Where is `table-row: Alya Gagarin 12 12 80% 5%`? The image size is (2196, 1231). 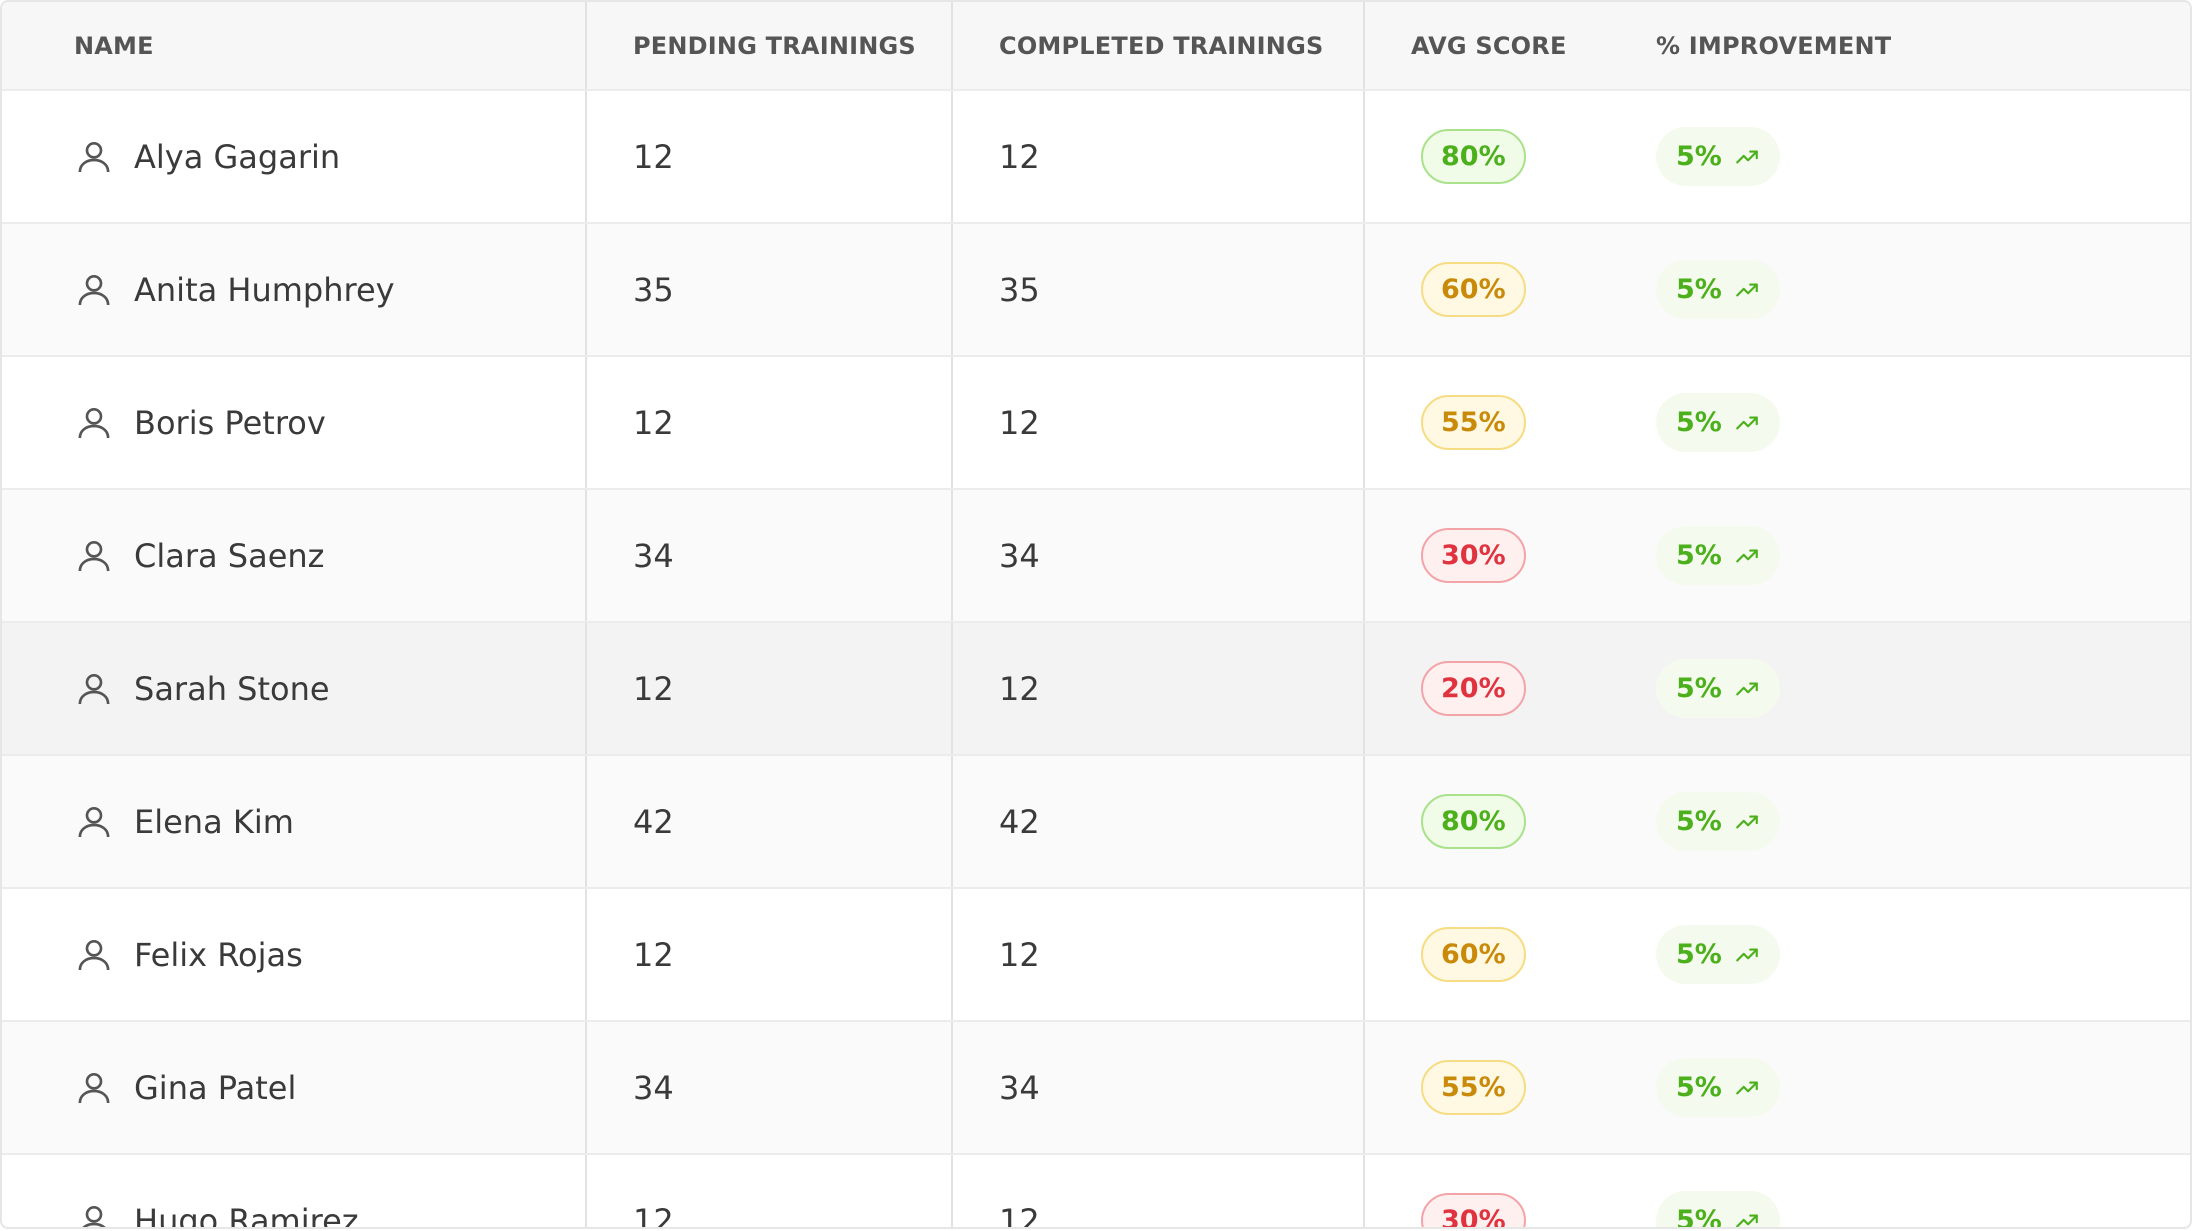
table-row: Alya Gagarin 12 12 80% 5% is located at coordinates (1096, 157).